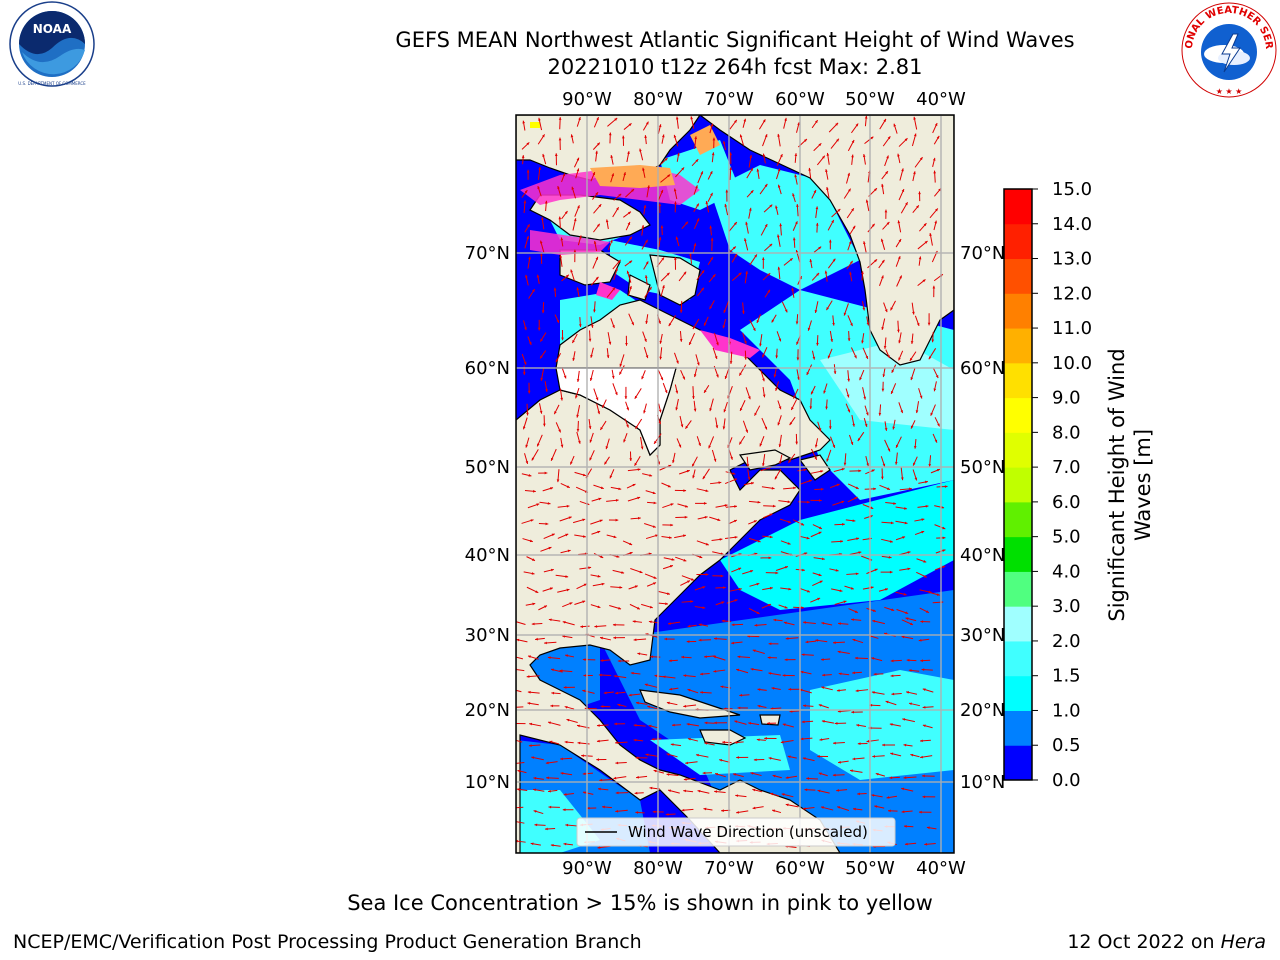 This screenshot has width=1280, height=960. I want to click on lon-tick-label: 80°W, so click(658, 99).